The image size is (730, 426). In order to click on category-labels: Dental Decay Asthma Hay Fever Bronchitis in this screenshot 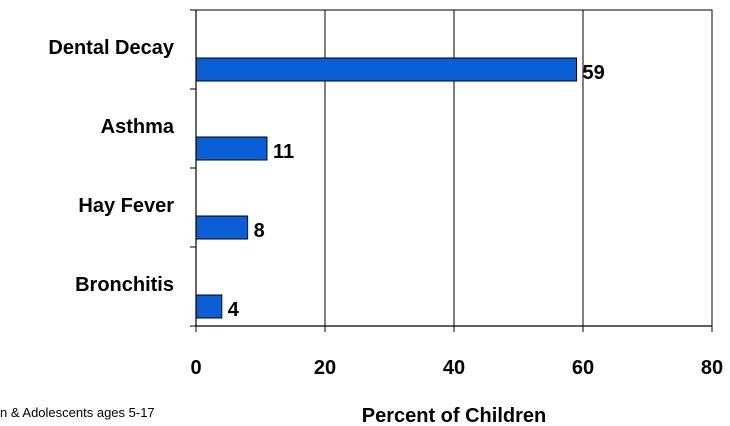, I will do `click(111, 166)`.